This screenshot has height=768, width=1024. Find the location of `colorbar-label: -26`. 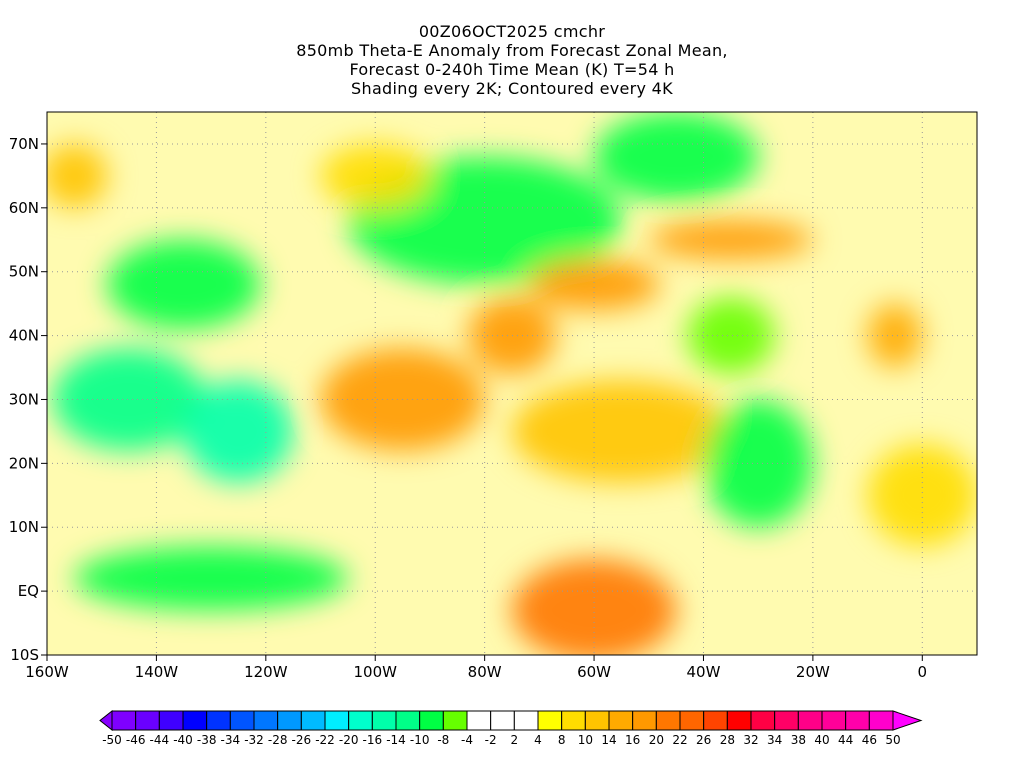

colorbar-label: -26 is located at coordinates (302, 740).